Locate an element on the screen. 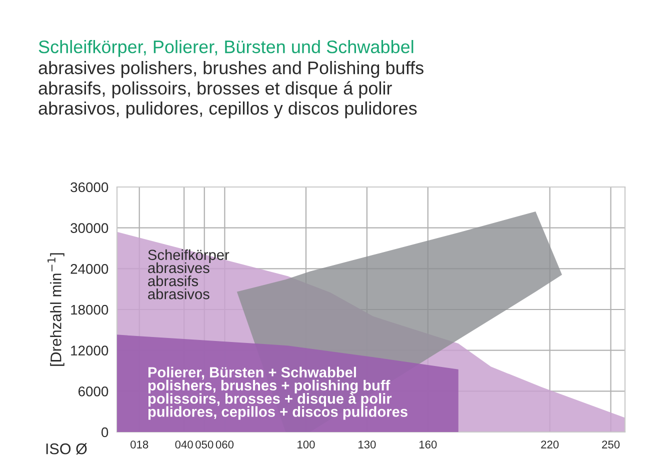 This screenshot has width=670, height=476. x-tick-label: 060 is located at coordinates (225, 444).